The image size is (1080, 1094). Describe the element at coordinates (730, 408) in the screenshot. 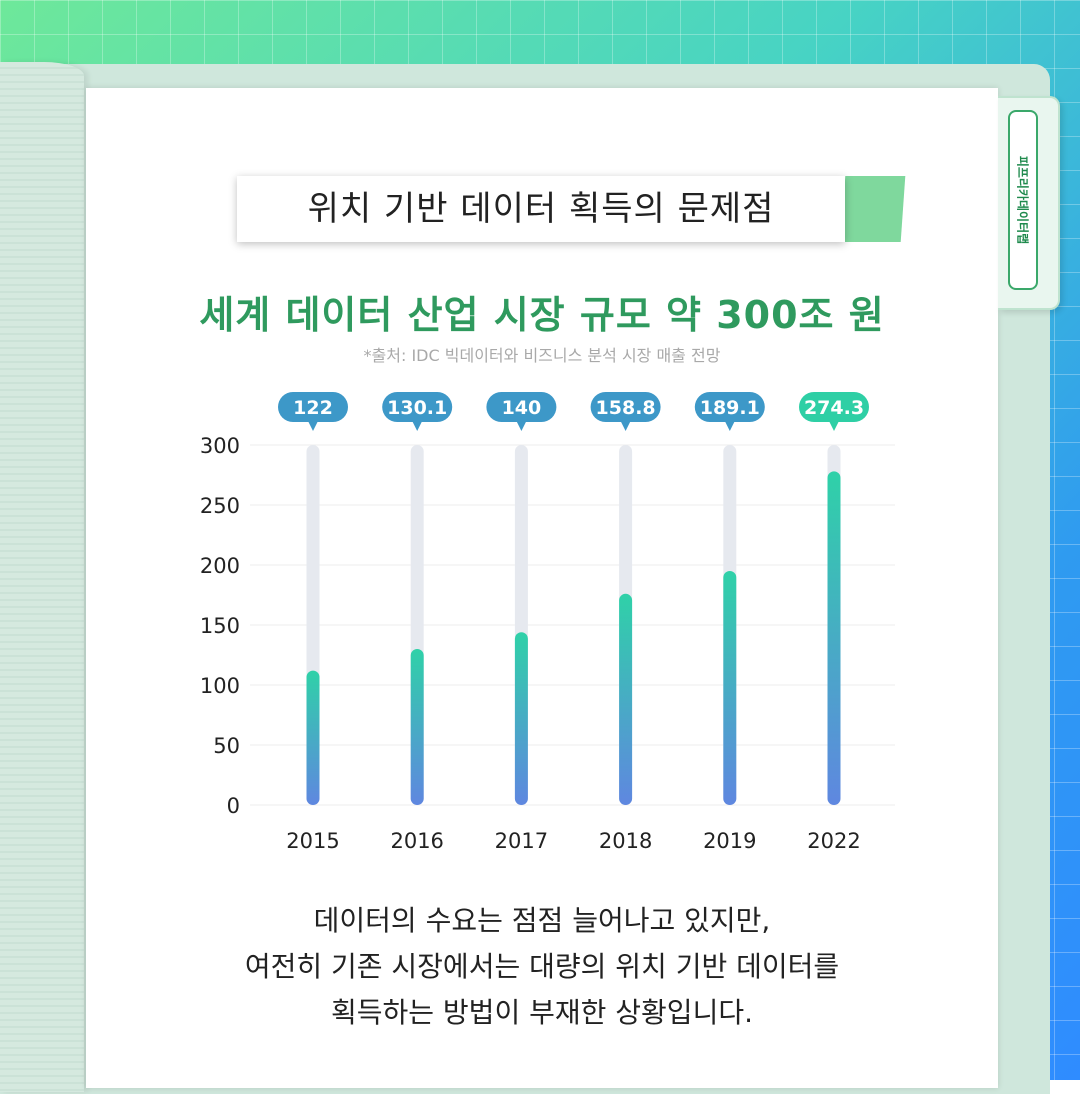

I see `data-label: 189.1` at that location.